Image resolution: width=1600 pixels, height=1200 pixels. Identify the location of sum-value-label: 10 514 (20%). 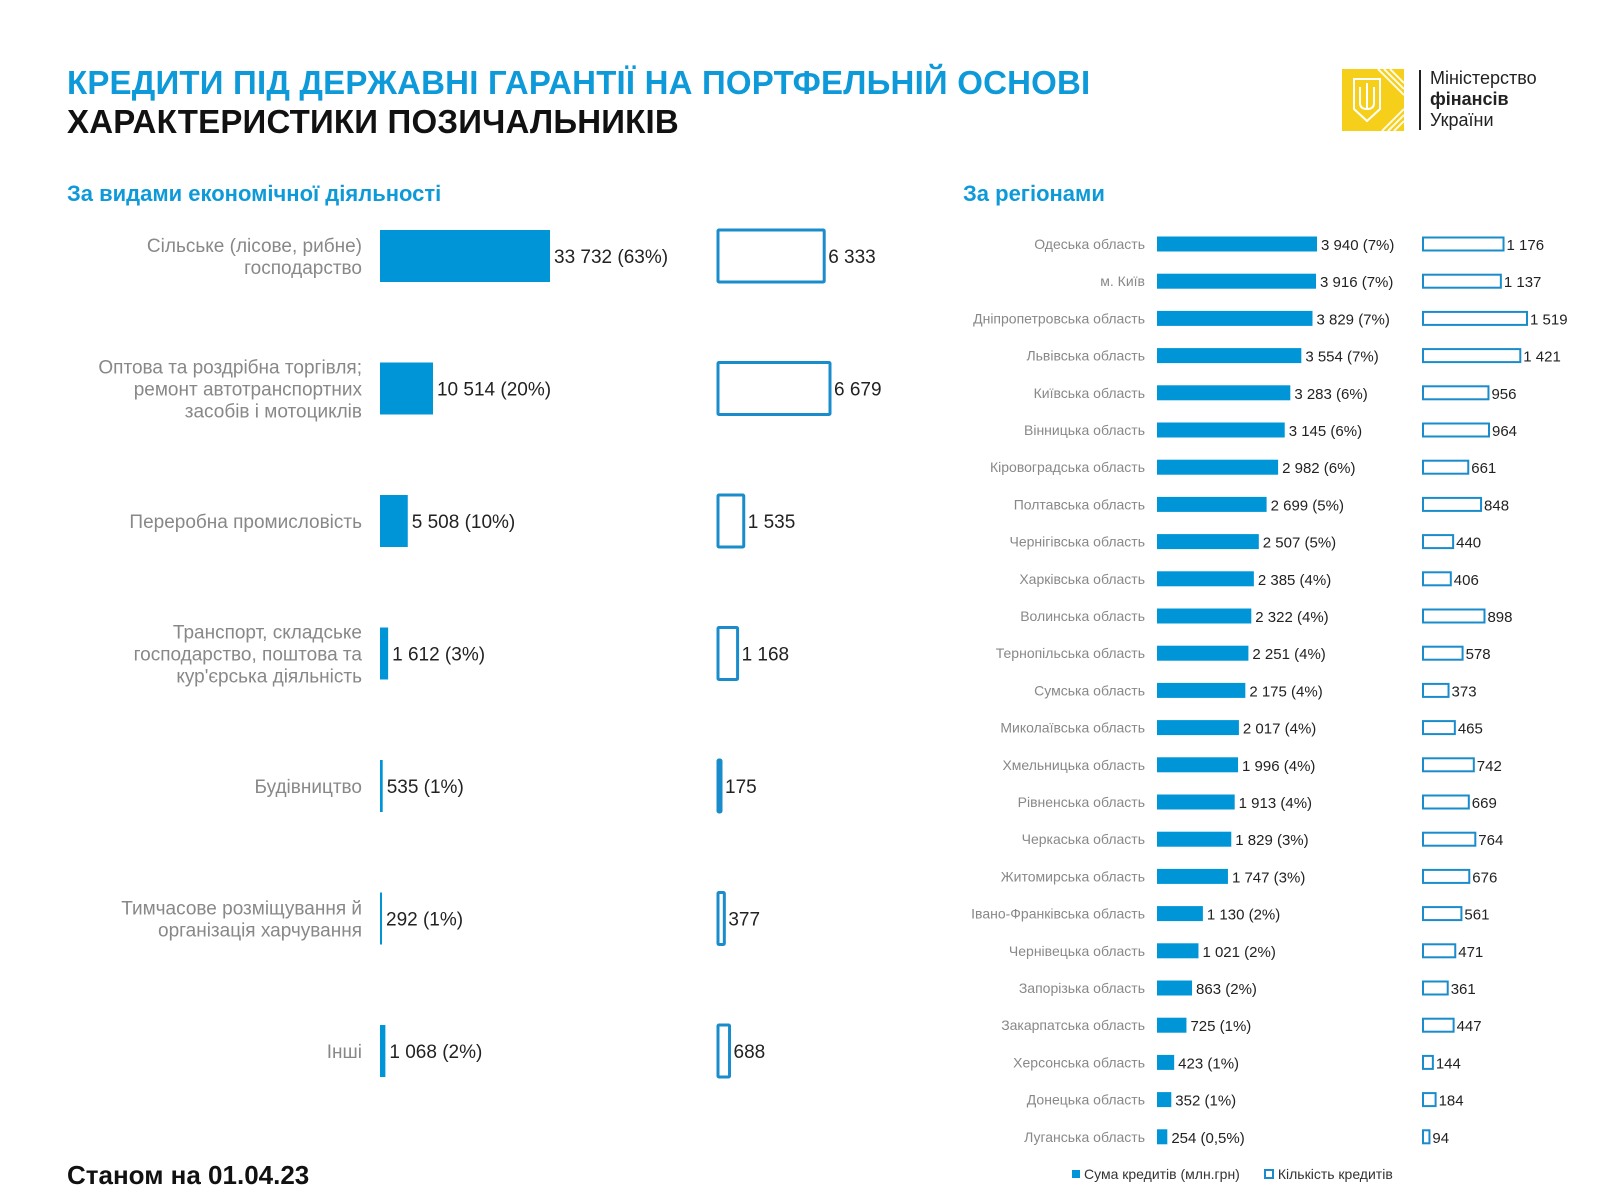
(494, 390).